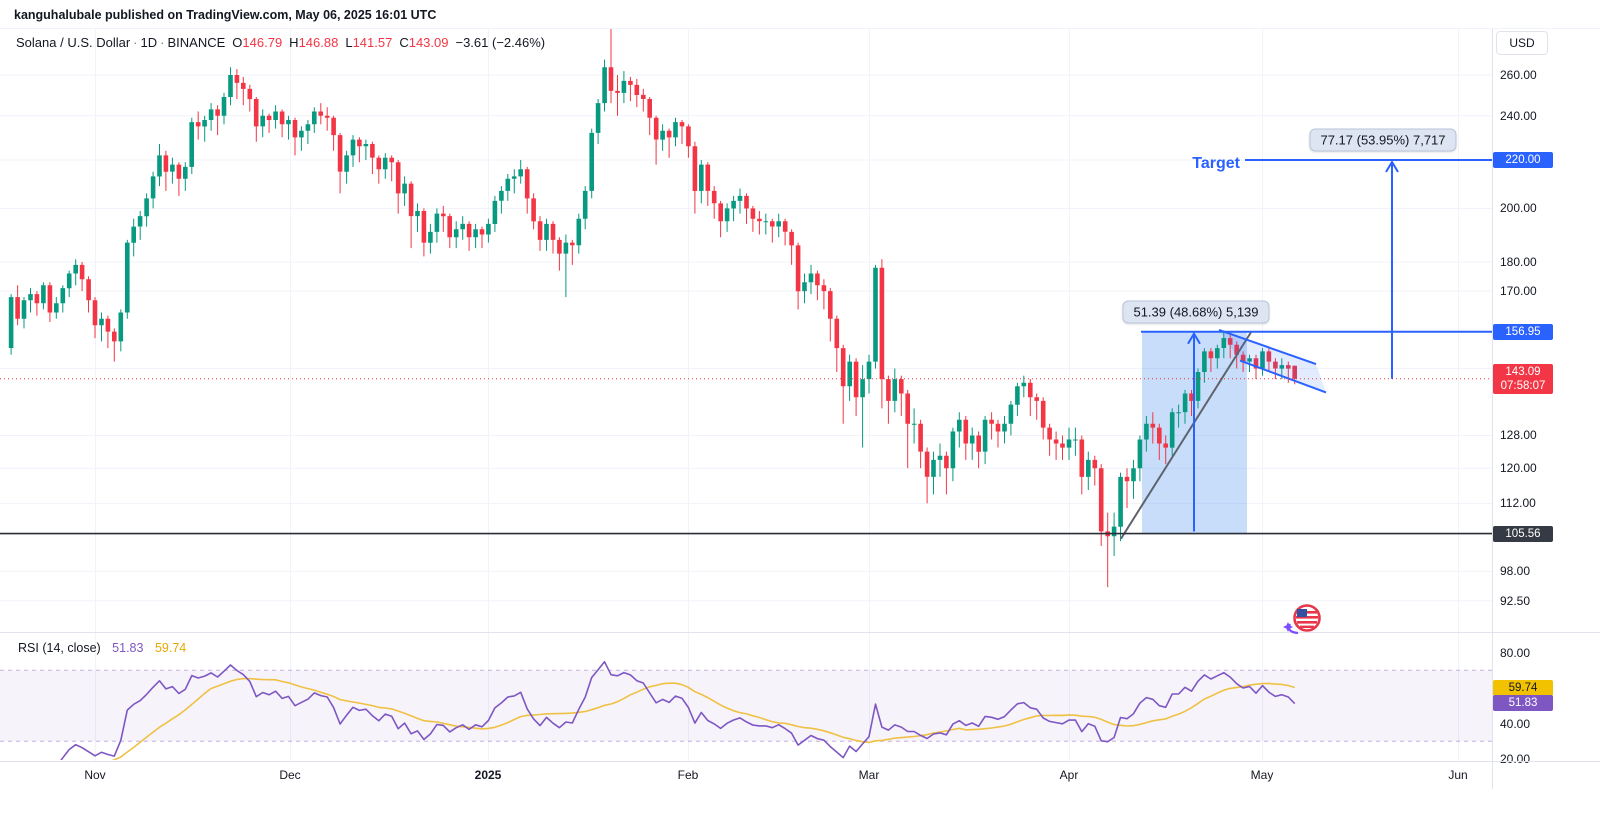 Image resolution: width=1600 pixels, height=824 pixels. I want to click on rsi-ma-value: 59.74, so click(170, 648).